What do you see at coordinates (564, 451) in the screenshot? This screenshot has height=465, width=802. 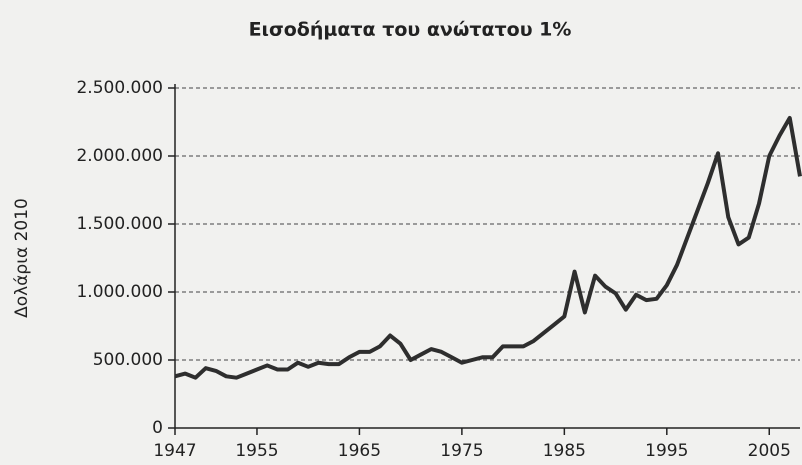 I see `x-tick-label: 1985` at bounding box center [564, 451].